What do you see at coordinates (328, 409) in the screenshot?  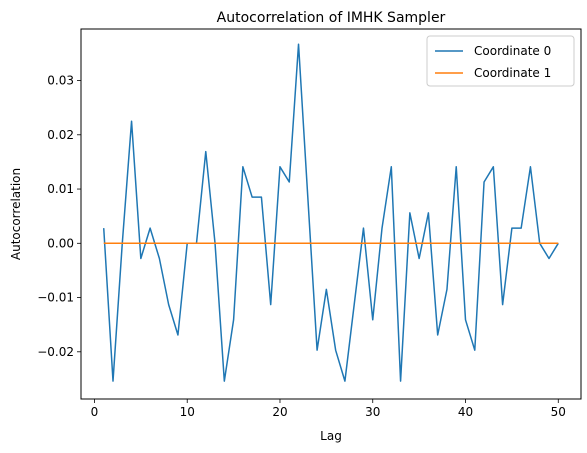 I see `x-axis-ticks: 0 10 20 30 40 50` at bounding box center [328, 409].